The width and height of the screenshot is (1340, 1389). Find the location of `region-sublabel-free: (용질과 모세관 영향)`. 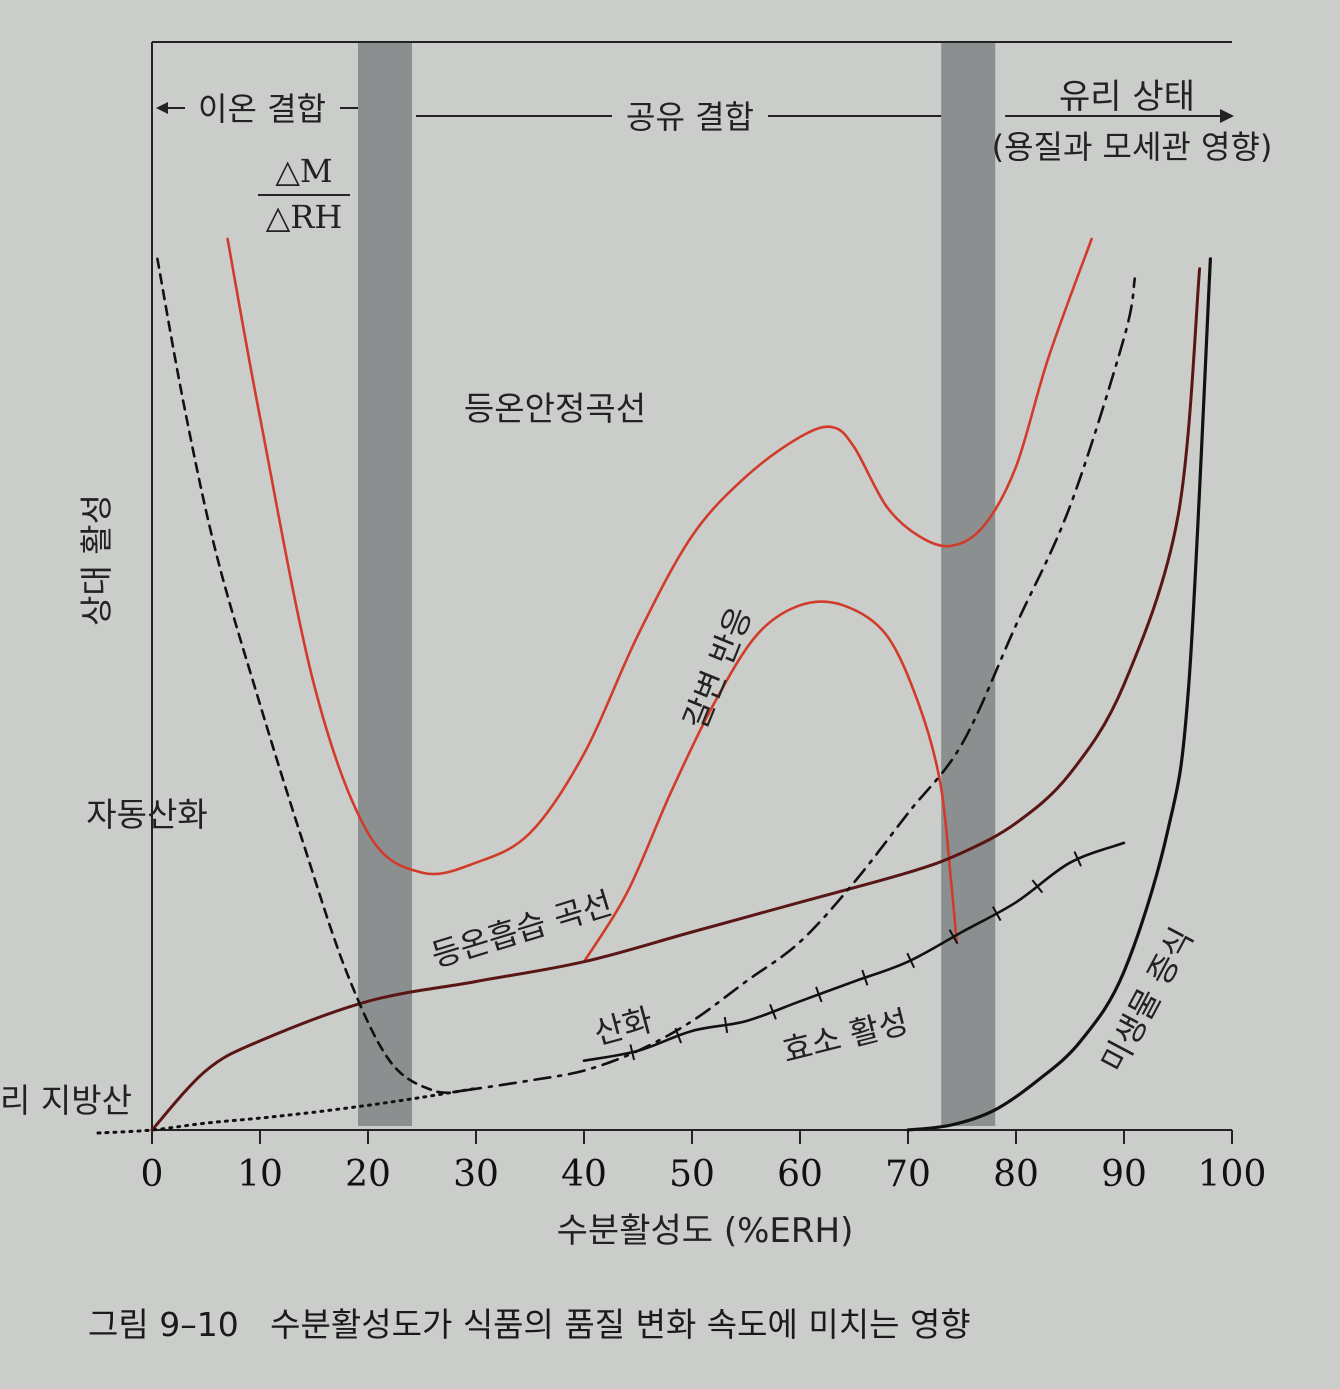

region-sublabel-free: (용질과 모세관 영향) is located at coordinates (1132, 147).